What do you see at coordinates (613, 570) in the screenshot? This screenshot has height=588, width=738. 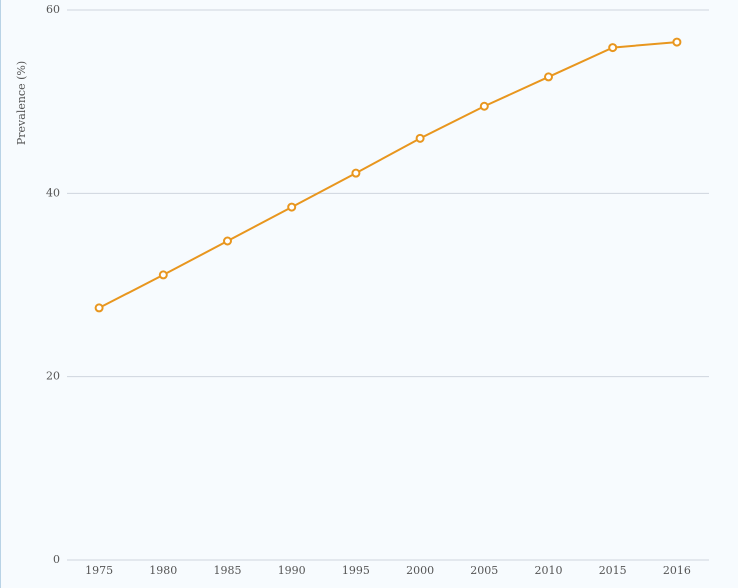 I see `x-tick-label: 2015` at bounding box center [613, 570].